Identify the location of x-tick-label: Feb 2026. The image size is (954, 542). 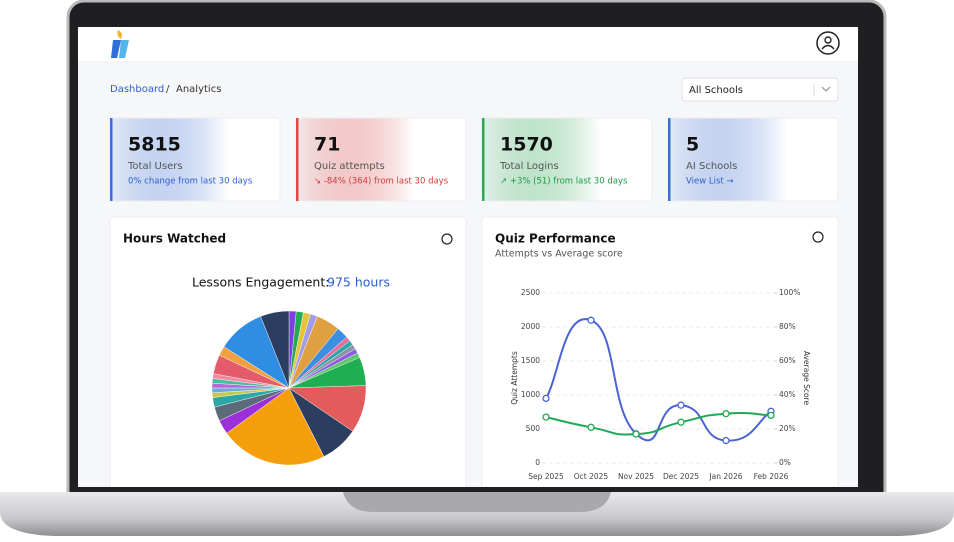
(771, 476).